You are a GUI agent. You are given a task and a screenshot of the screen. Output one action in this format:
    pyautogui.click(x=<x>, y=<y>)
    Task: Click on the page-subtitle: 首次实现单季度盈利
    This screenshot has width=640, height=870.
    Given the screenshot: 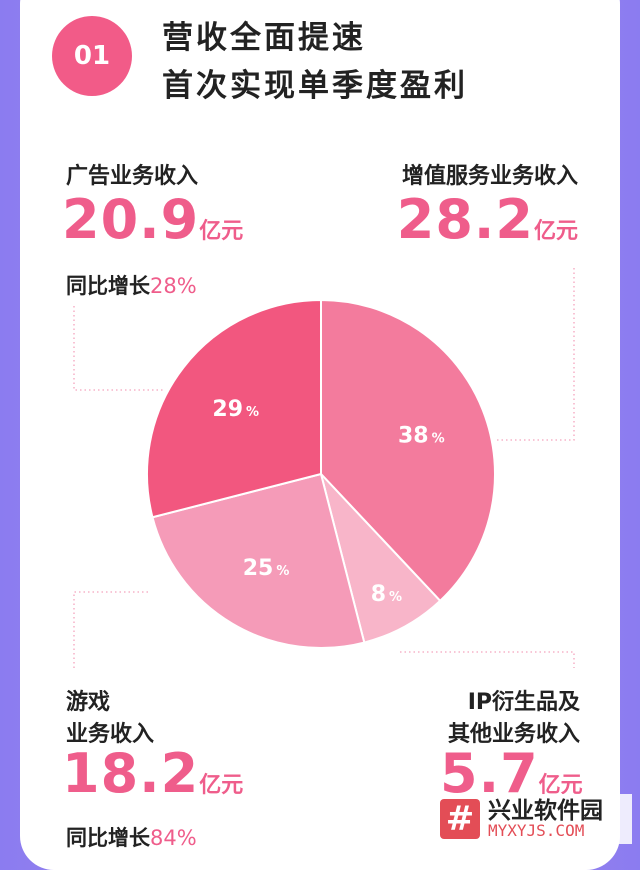 What is the action you would take?
    pyautogui.click(x=315, y=86)
    